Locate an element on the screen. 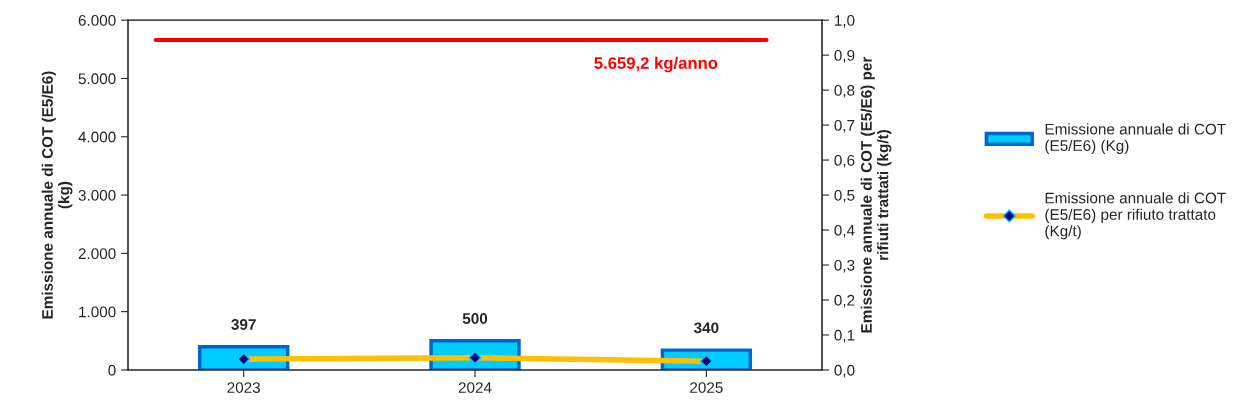 The image size is (1255, 403). y2-axis-title: Emissione annuale di COT (E5/E6) per rifiuti trattati (kg/t) is located at coordinates (876, 194).